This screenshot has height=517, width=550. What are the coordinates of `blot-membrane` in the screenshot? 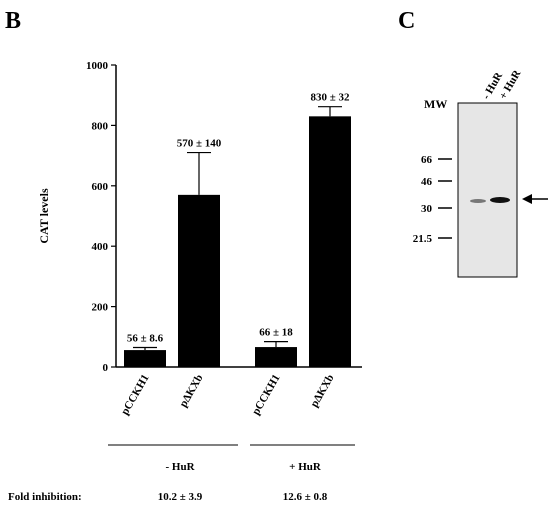 It's located at (487, 190).